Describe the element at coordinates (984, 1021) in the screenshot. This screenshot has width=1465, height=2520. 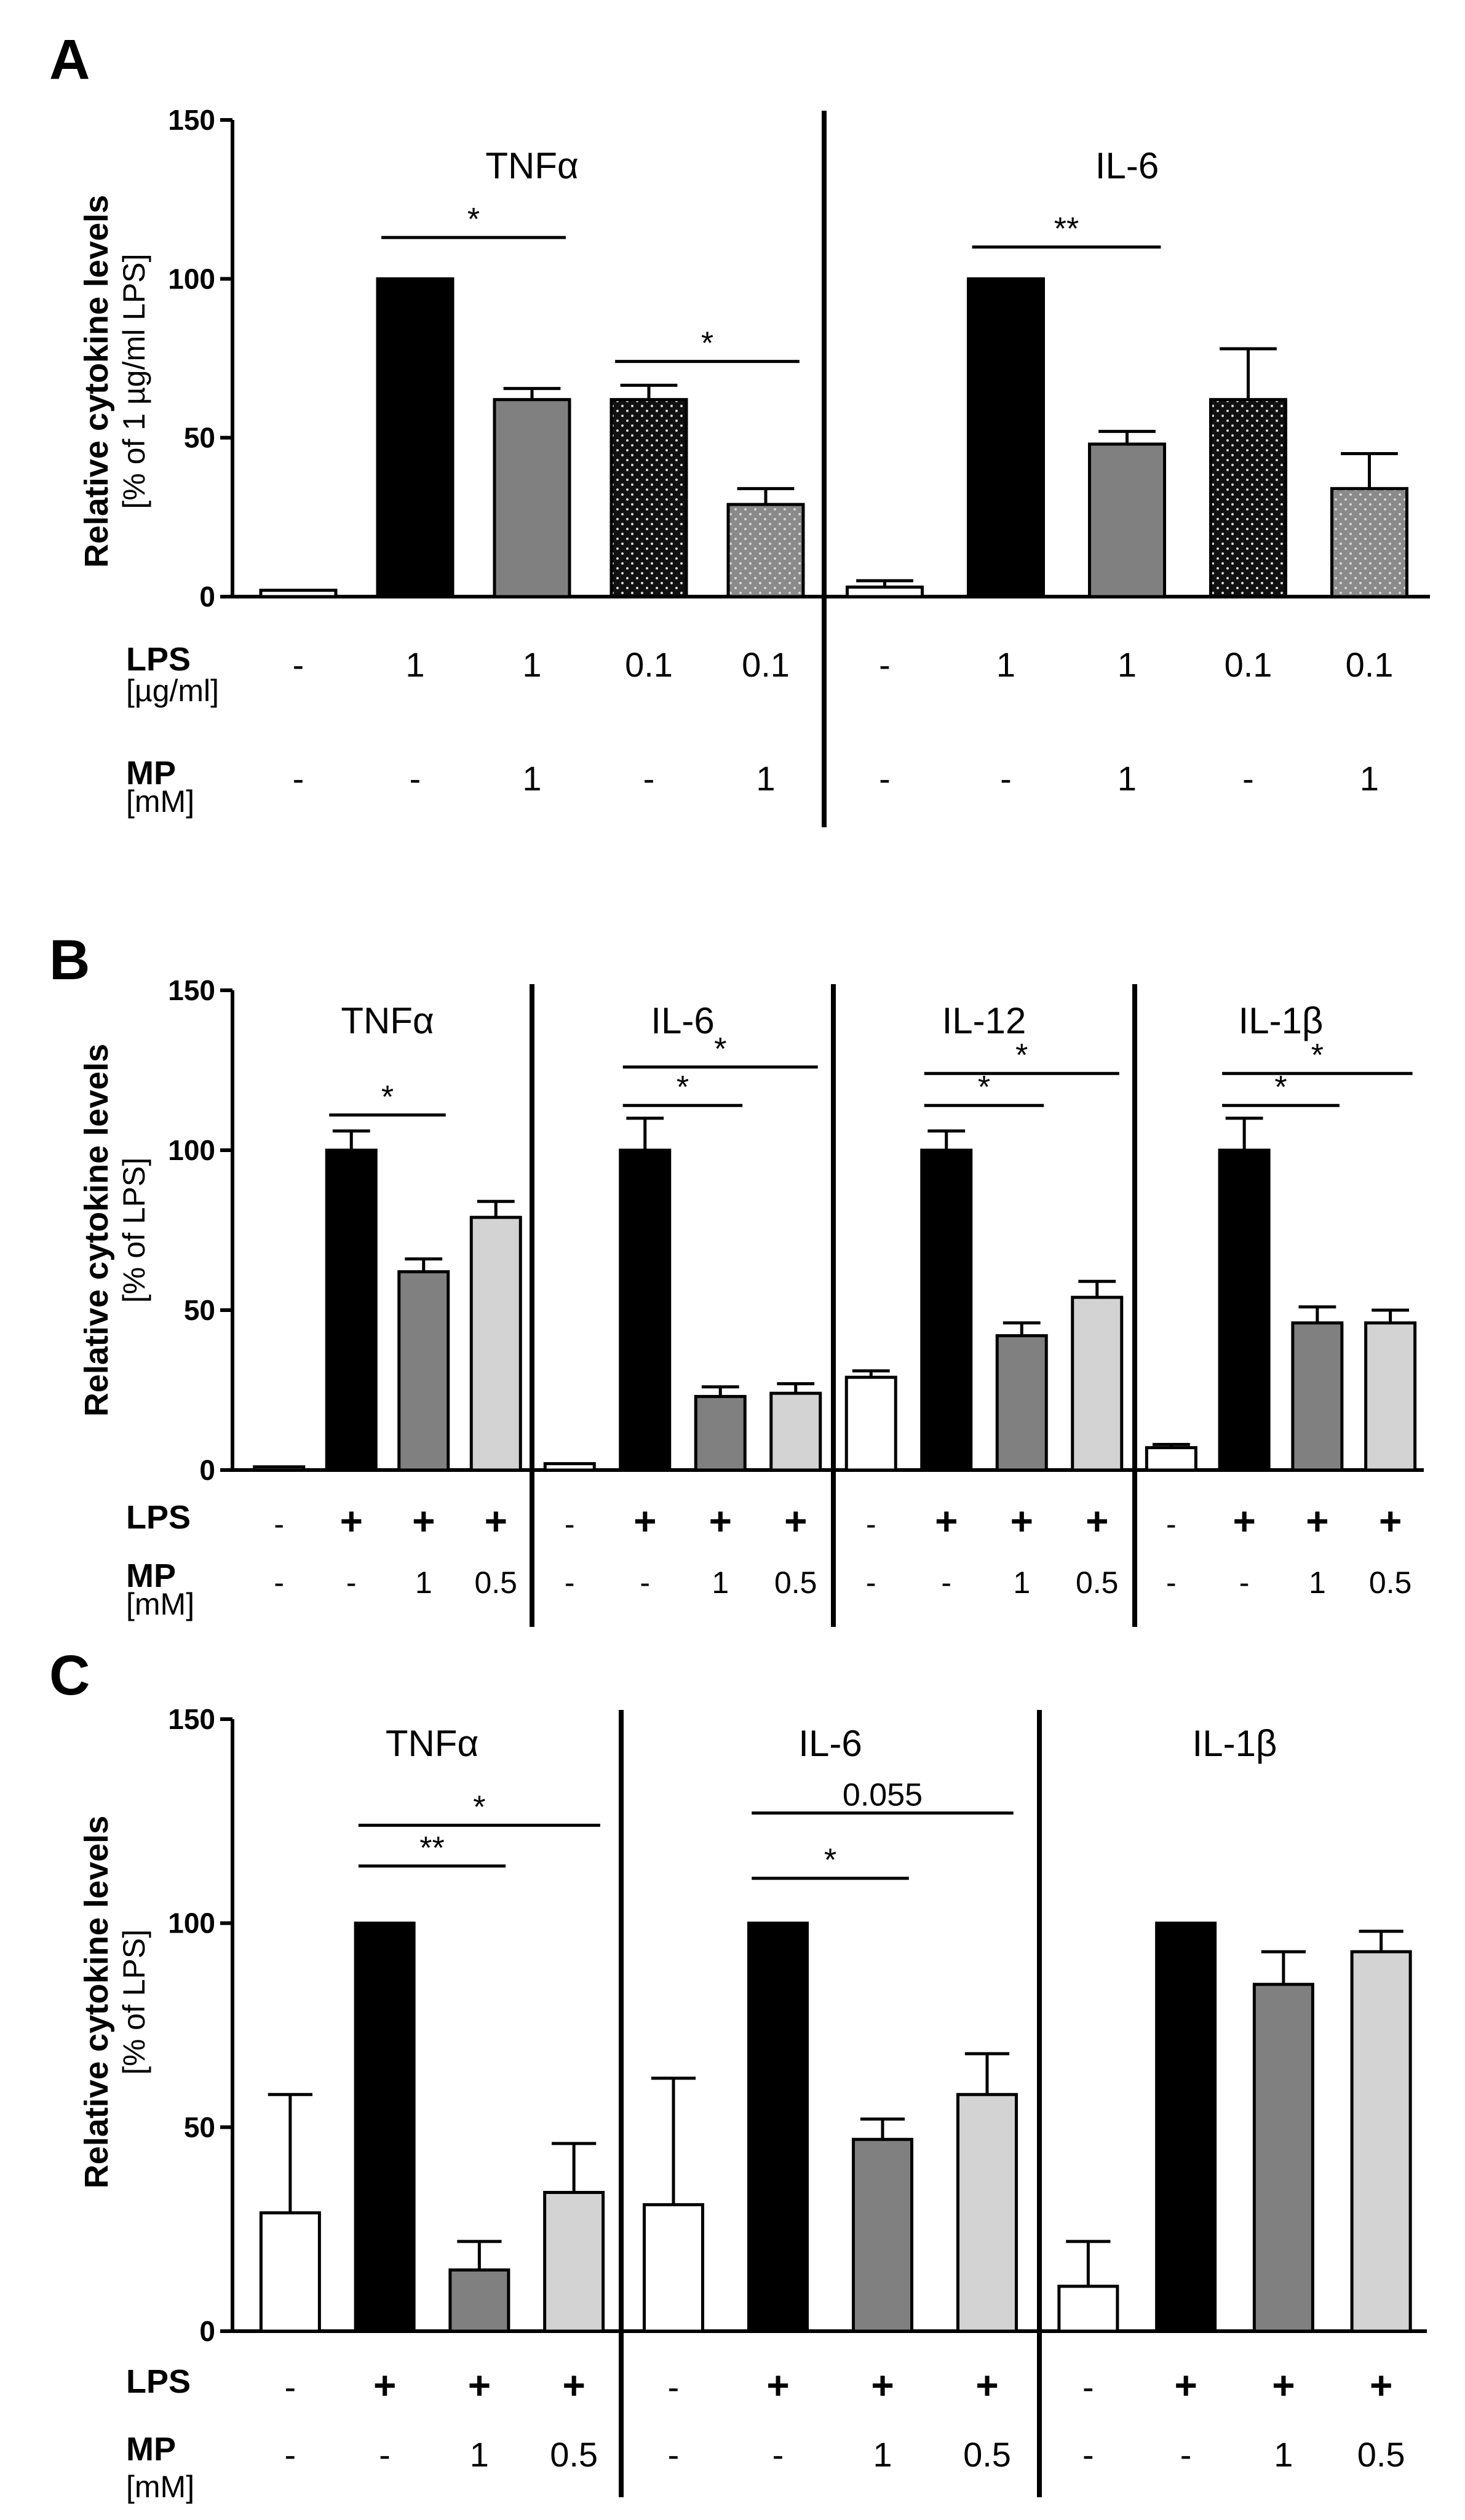
I see `cytokine-title: IL-12` at that location.